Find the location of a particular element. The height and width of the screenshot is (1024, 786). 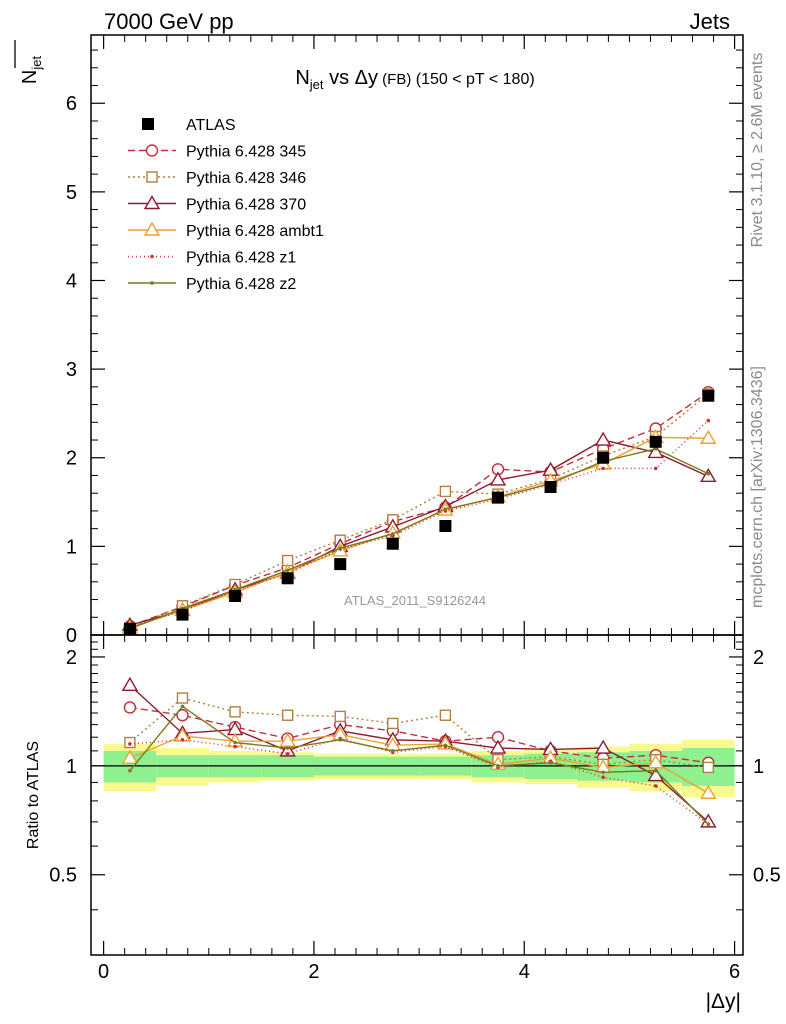

y-tick-label: 5 is located at coordinates (71, 193).